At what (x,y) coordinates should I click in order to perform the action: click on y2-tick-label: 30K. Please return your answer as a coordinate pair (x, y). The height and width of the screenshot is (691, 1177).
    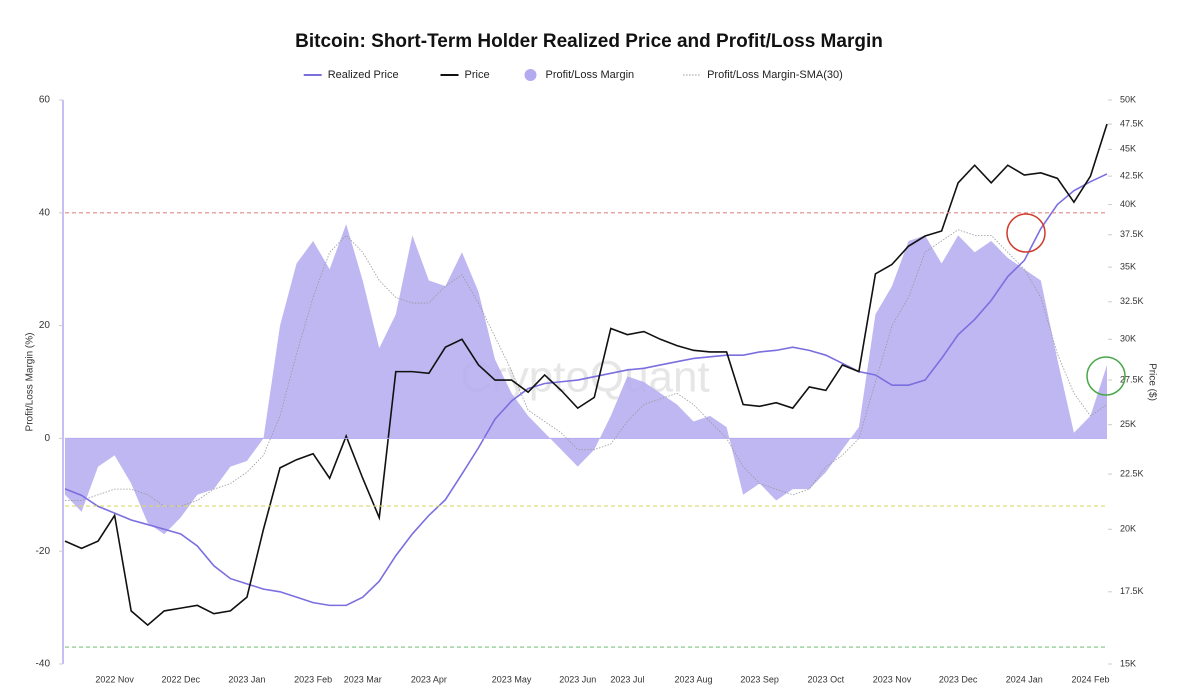
    Looking at the image, I should click on (1128, 339).